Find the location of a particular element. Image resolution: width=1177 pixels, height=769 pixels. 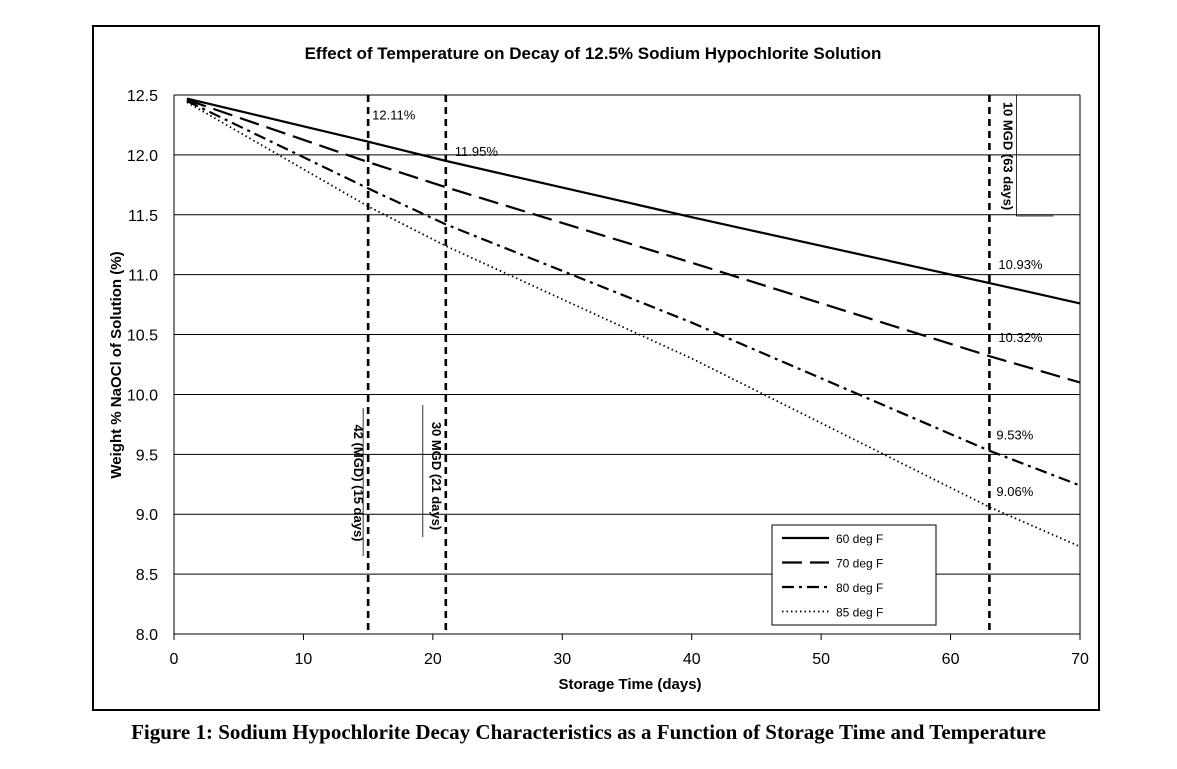

reference-line-label: 10 MGD (63 days) is located at coordinates (1007, 156).